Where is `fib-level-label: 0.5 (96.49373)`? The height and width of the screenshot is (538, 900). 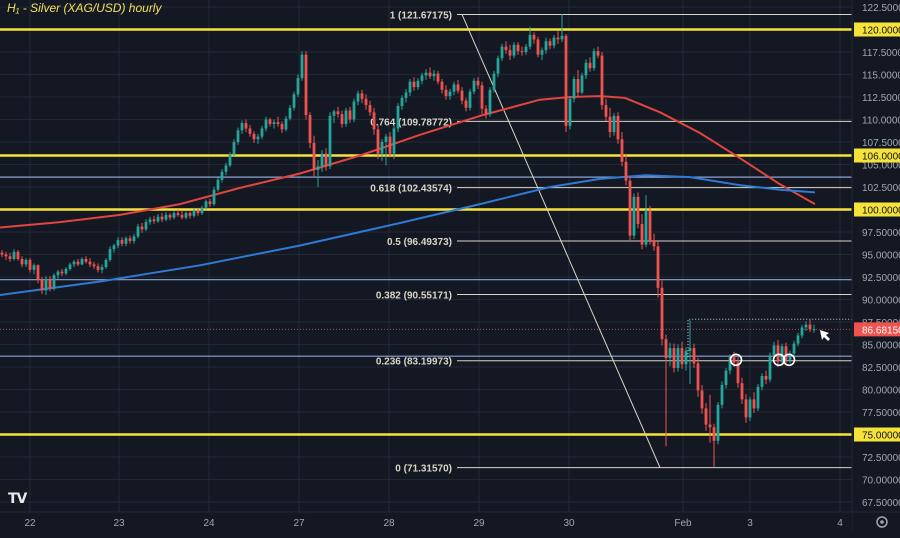 fib-level-label: 0.5 (96.49373) is located at coordinates (419, 242).